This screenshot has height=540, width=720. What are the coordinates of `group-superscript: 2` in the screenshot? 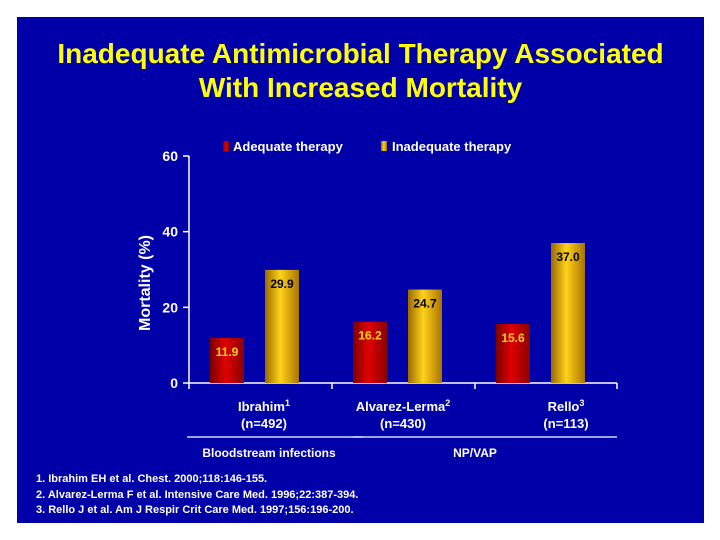 It's located at (447, 403).